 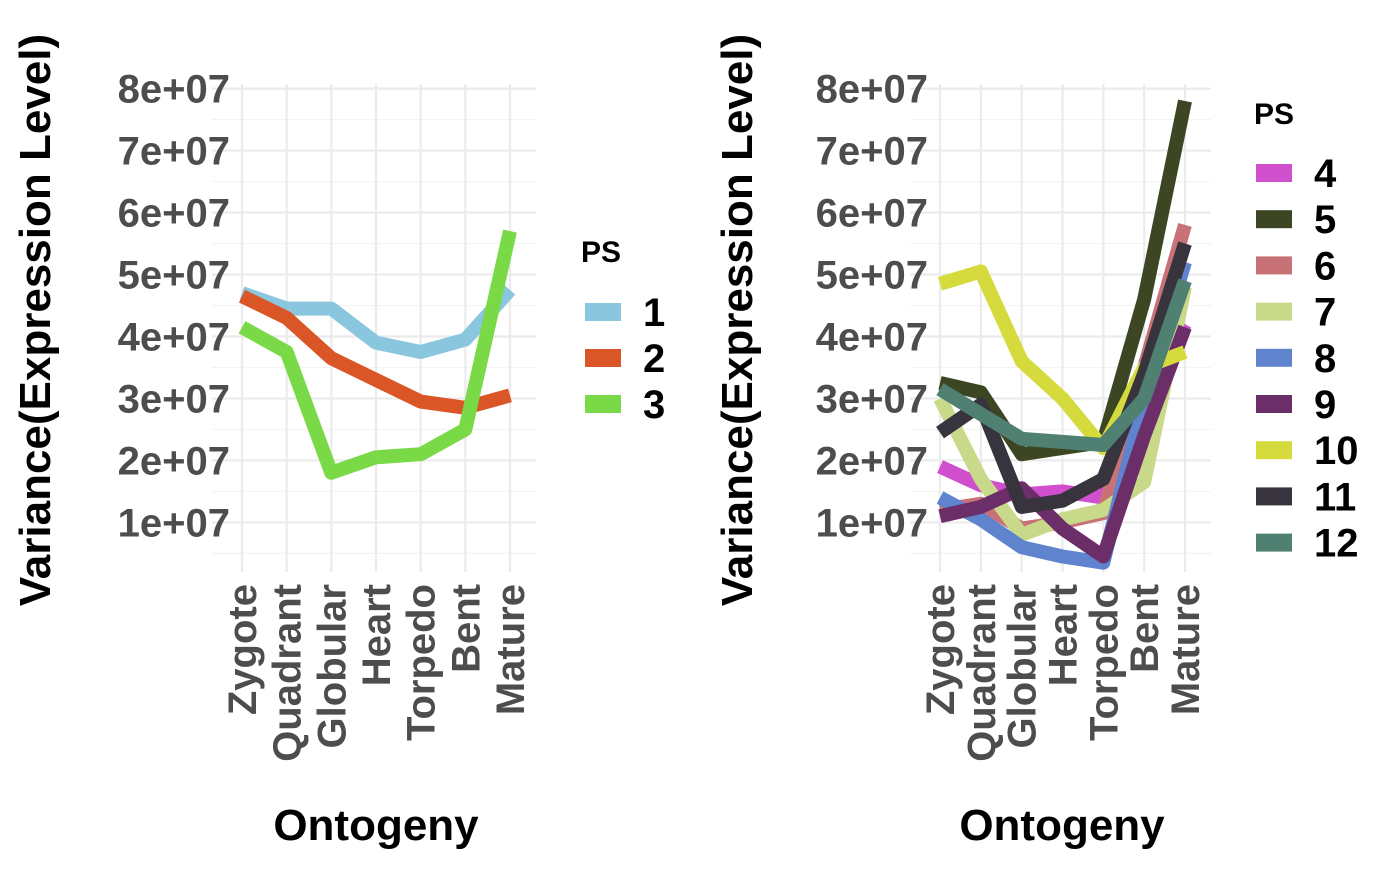 What do you see at coordinates (1325, 405) in the screenshot?
I see `legend-label-ps-9: 9` at bounding box center [1325, 405].